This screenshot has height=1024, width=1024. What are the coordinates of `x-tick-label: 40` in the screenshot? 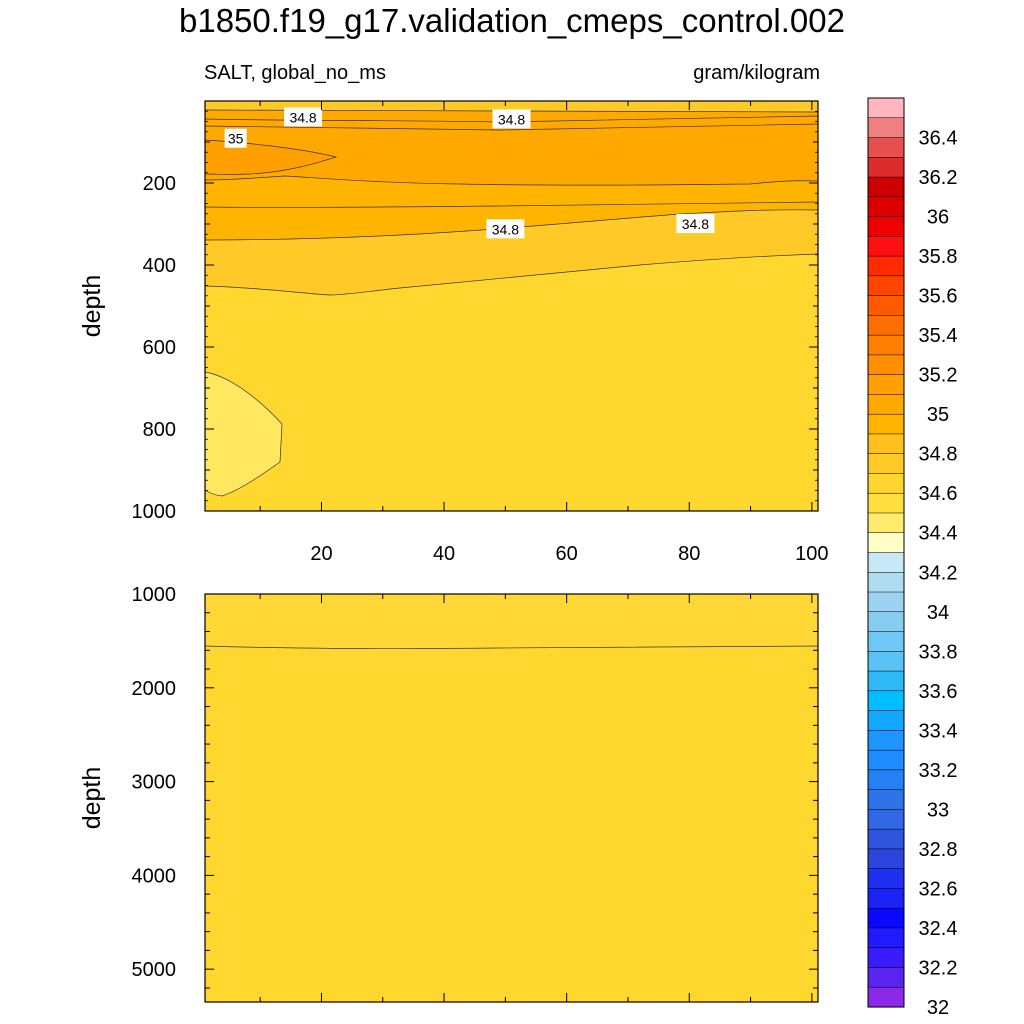 It's located at (444, 554).